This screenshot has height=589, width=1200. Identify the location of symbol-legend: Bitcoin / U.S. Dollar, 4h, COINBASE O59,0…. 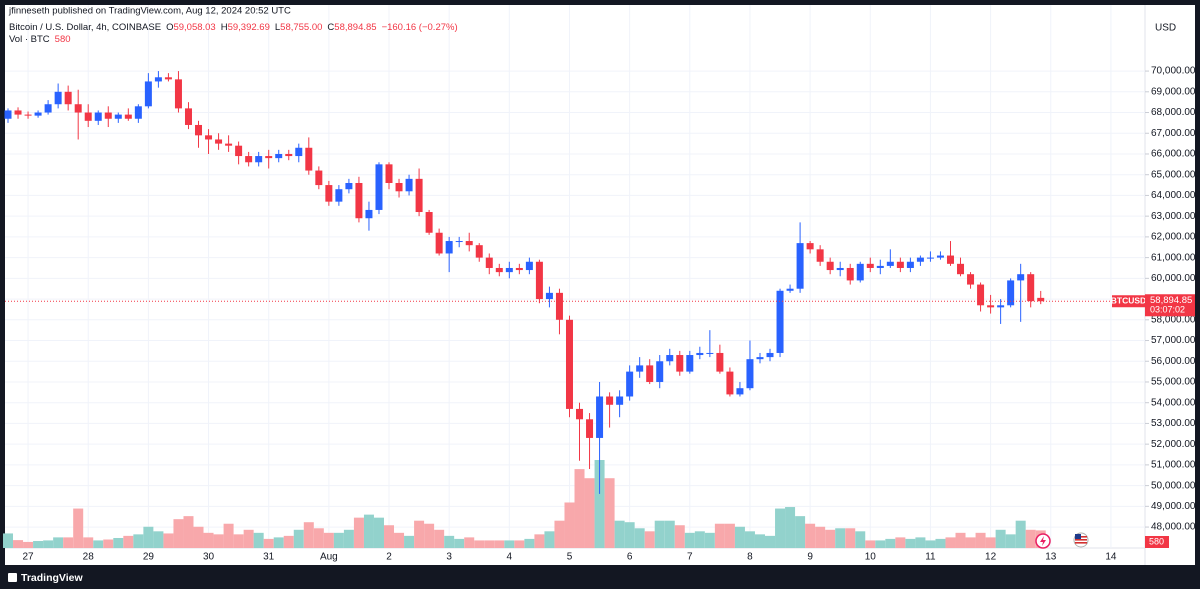
(233, 27).